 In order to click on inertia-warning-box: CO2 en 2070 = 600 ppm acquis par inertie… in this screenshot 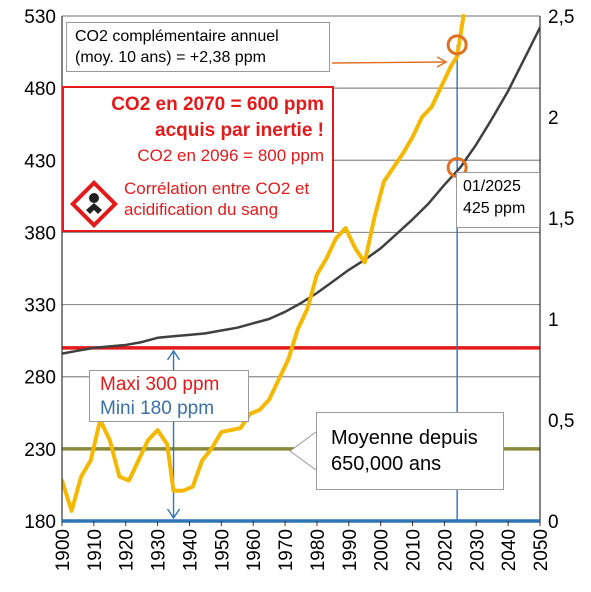, I will do `click(198, 159)`.